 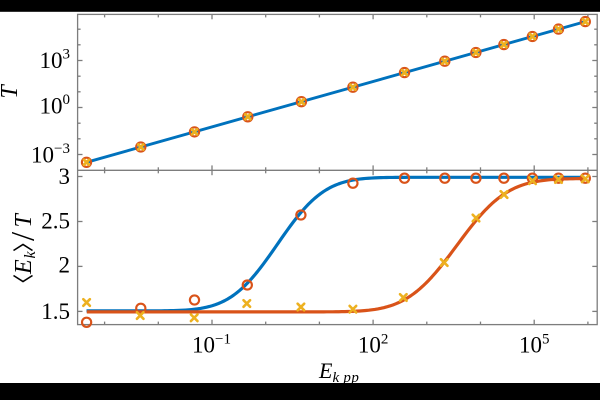 I want to click on svg-text: 1.5, so click(x=55, y=311).